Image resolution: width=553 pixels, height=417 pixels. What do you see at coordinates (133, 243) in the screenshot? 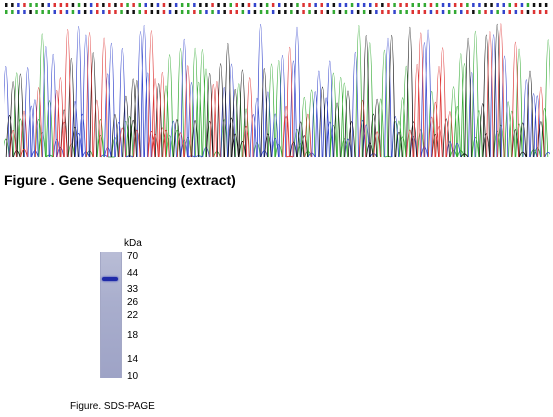
I see `kda-unit-label: kDa` at bounding box center [133, 243].